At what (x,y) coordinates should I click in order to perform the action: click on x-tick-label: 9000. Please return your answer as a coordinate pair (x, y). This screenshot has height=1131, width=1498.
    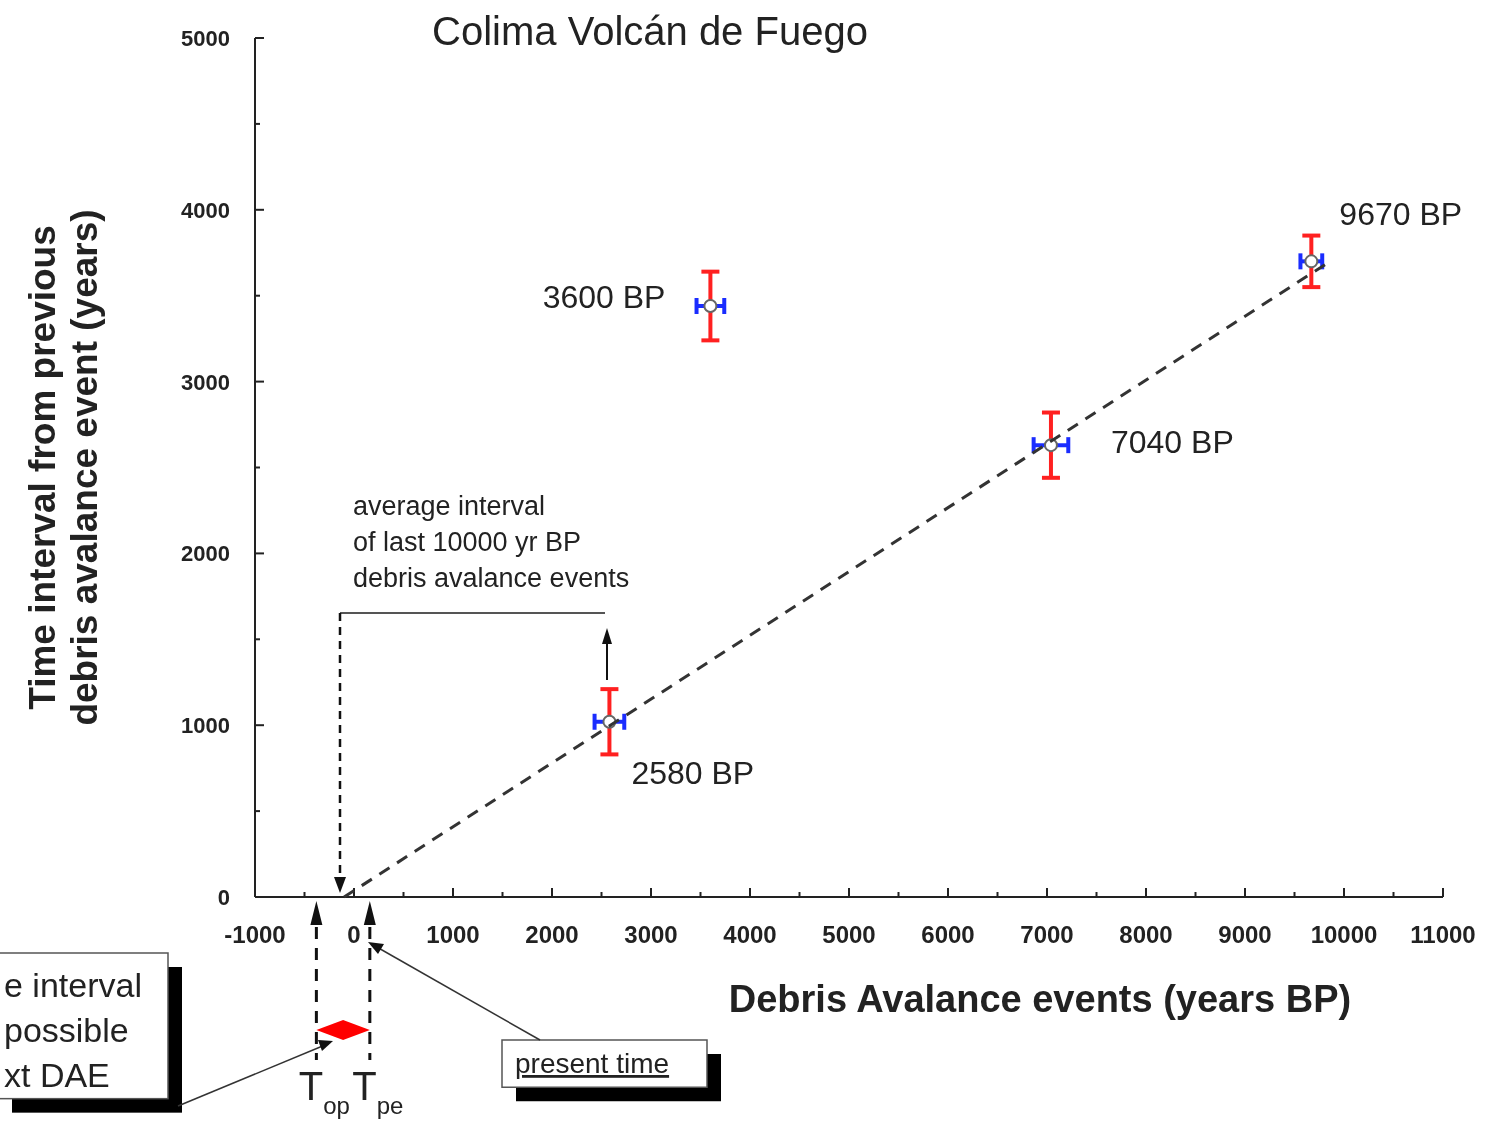
    Looking at the image, I should click on (1245, 934).